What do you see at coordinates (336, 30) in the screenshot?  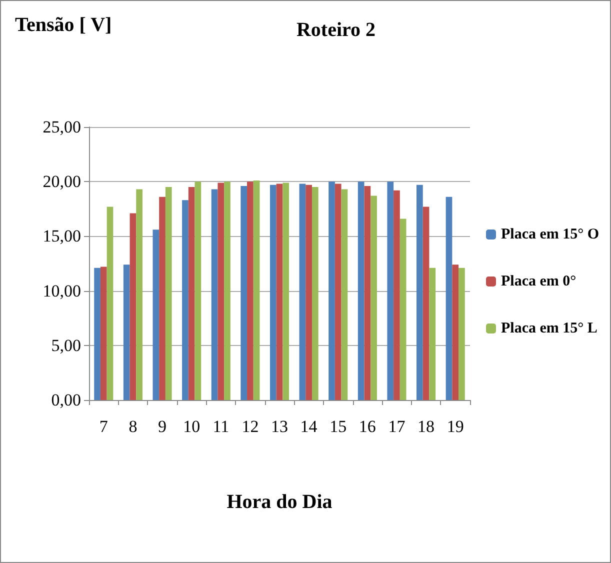 I see `chart-title: Roteiro 2` at bounding box center [336, 30].